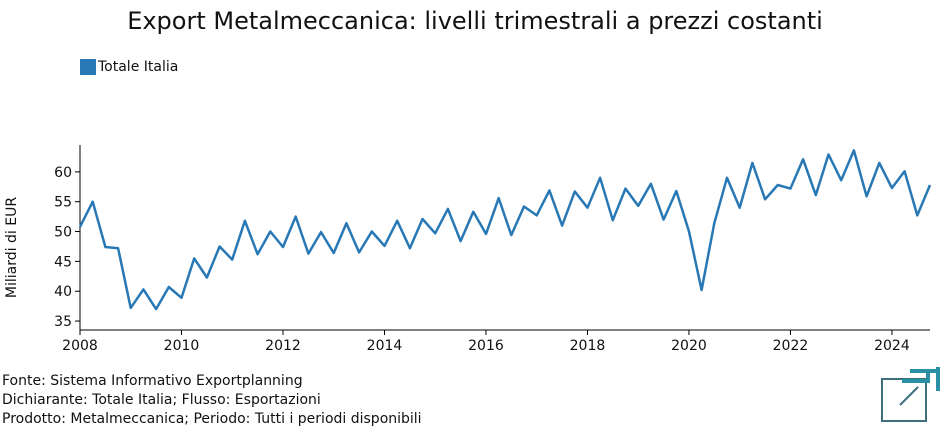 The height and width of the screenshot is (435, 950). Describe the element at coordinates (63, 262) in the screenshot. I see `y-tick-label: 45` at that location.